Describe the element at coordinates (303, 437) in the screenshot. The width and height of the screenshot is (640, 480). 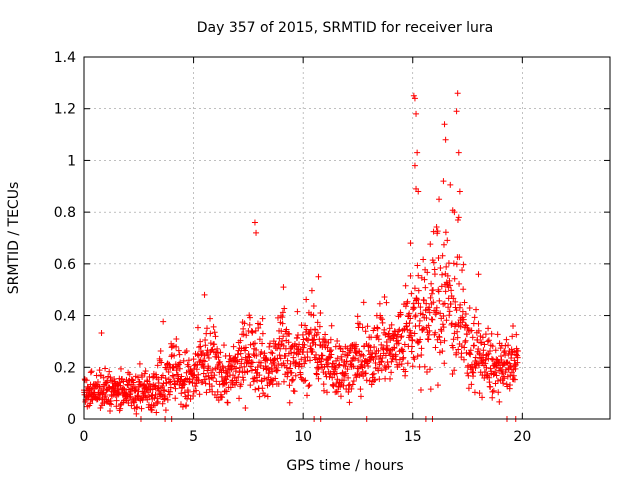
I see `x-tick-label: 10` at that location.